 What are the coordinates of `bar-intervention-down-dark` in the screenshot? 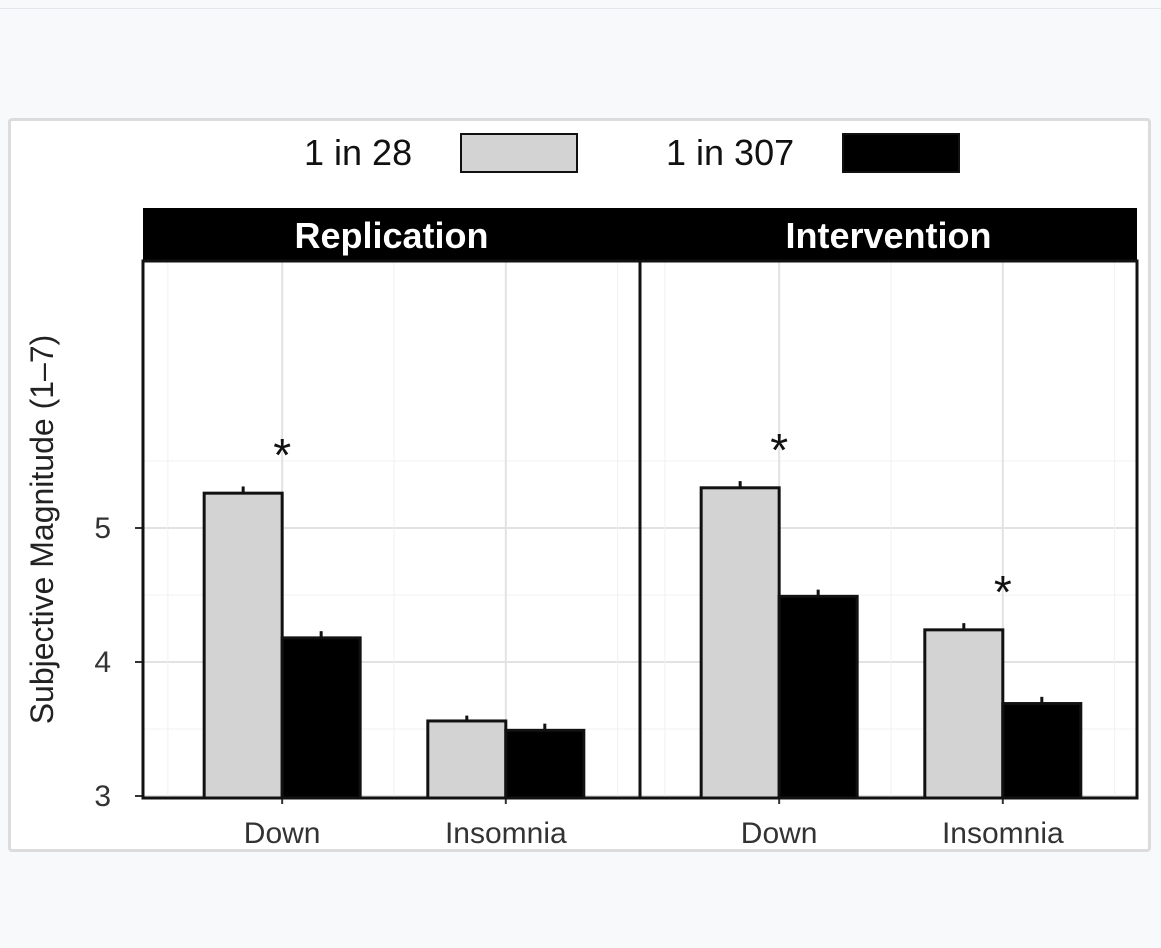 It's located at (818, 697).